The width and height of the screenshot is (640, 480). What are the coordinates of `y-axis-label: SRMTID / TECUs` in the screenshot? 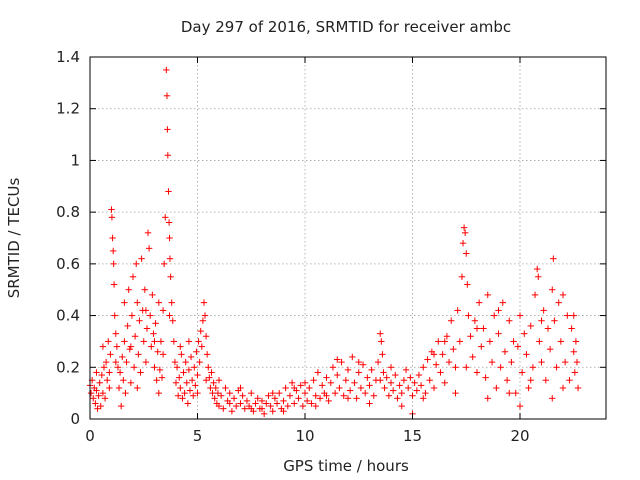 It's located at (14, 238).